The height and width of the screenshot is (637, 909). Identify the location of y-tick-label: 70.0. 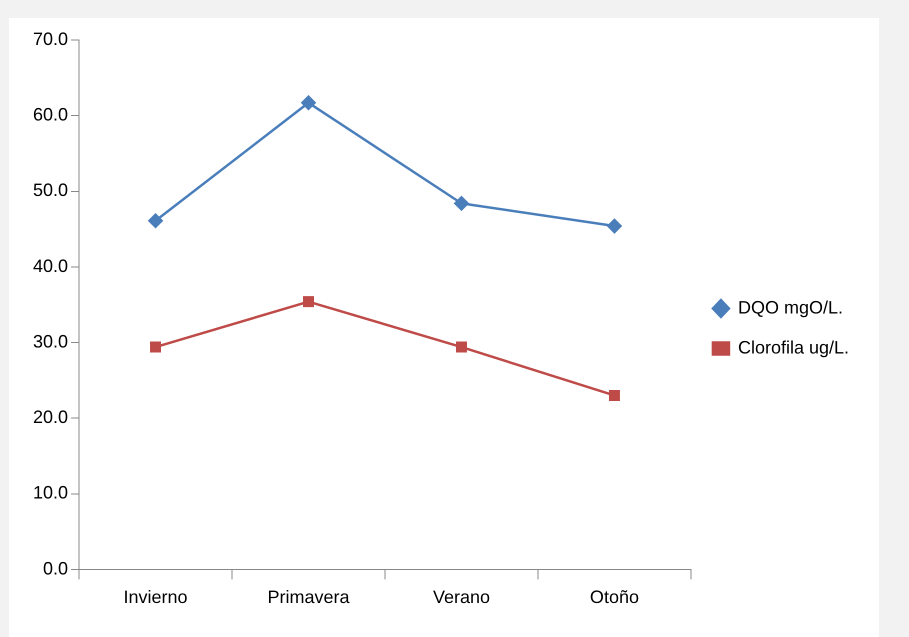
(50, 38).